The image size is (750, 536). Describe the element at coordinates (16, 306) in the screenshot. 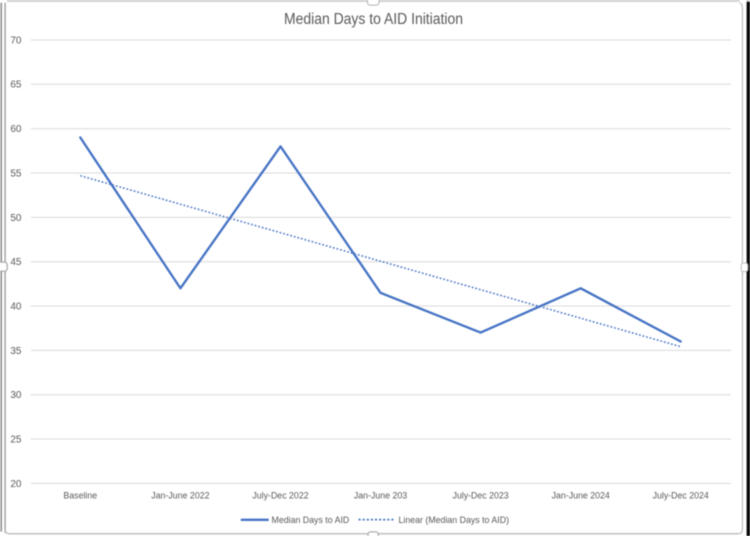

I see `svg-text: 40` at that location.